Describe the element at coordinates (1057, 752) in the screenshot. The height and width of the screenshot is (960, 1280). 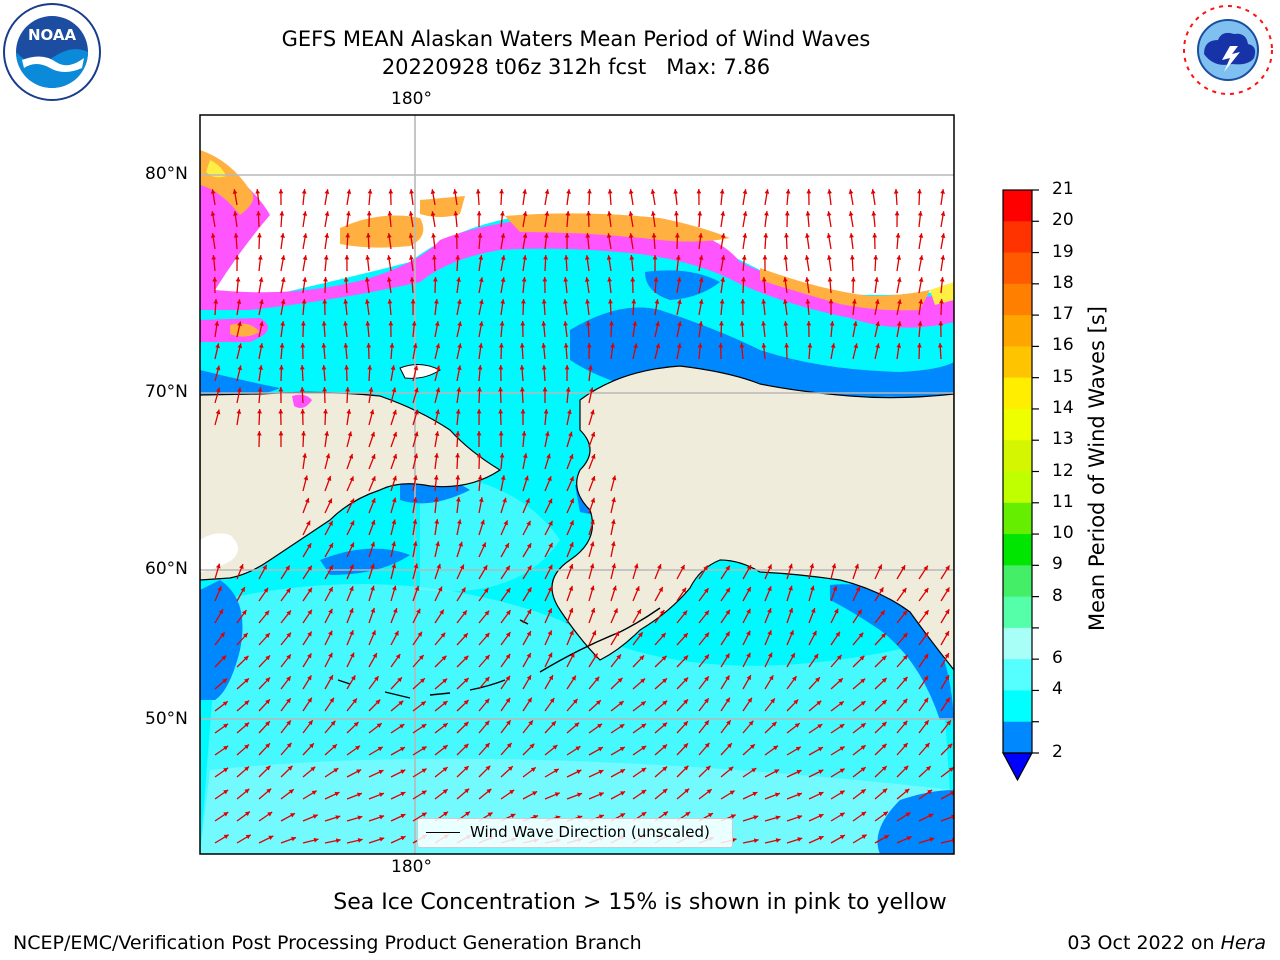
I see `colorbar-tick-label: 2` at that location.